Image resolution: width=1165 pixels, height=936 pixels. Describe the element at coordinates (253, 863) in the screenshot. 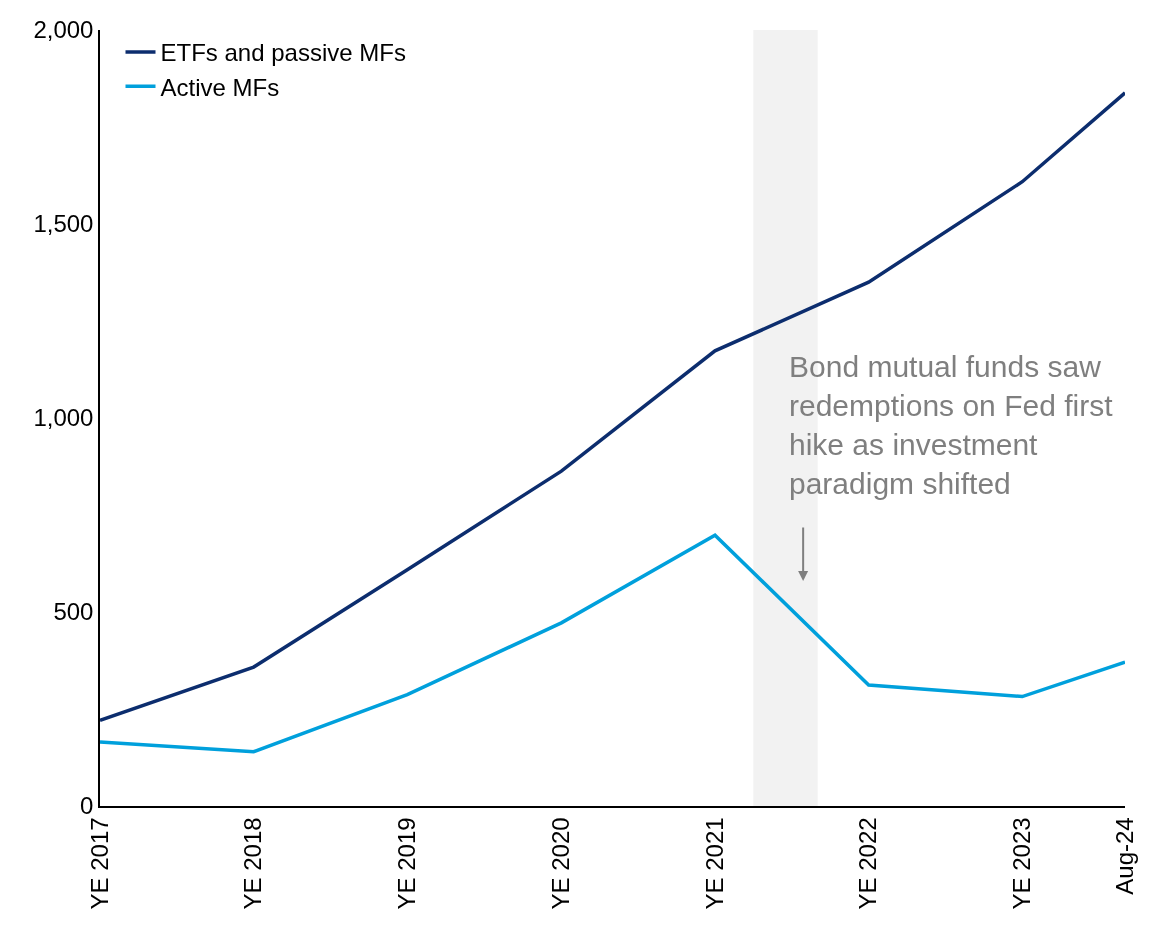

I see `x-tick-label: YE 2018` at that location.